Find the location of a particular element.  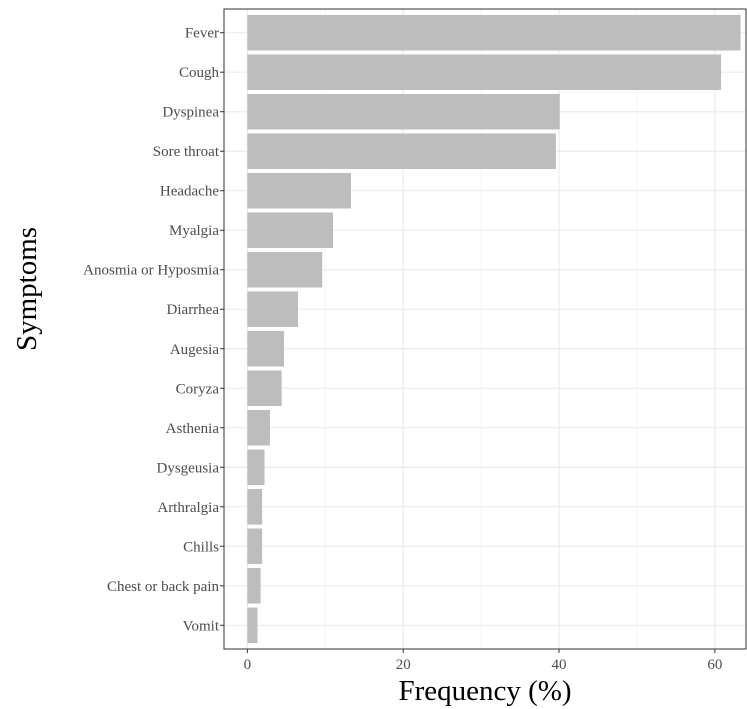

y-tick-label: Dyspinea is located at coordinates (190, 113).